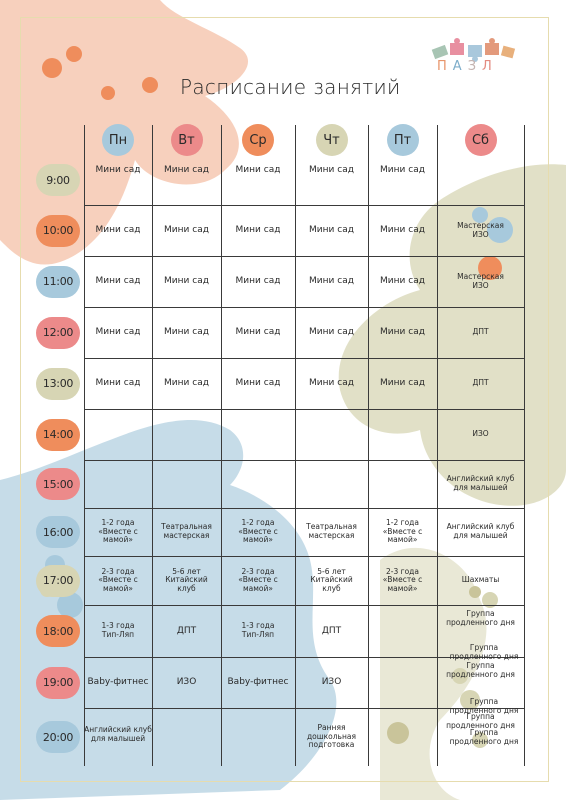 The width and height of the screenshot is (566, 800). Describe the element at coordinates (490, 66) in the screenshot. I see `logo-letter: Л` at that location.